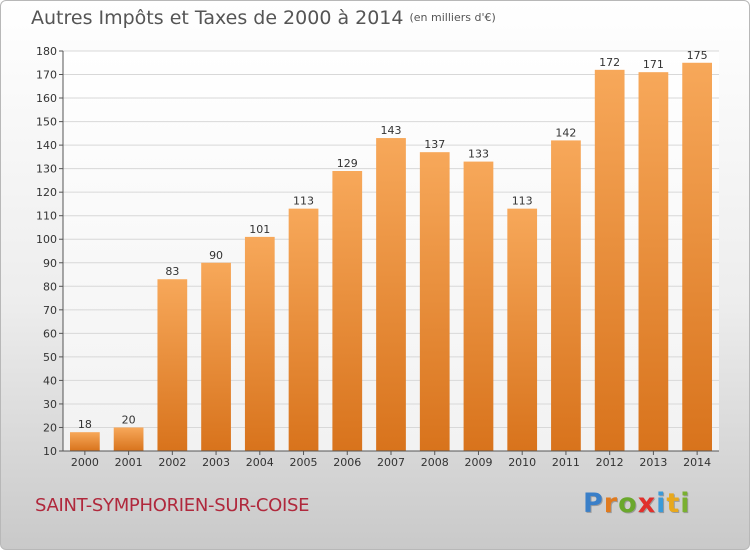  I want to click on x-tick-label: 2012, so click(610, 462).